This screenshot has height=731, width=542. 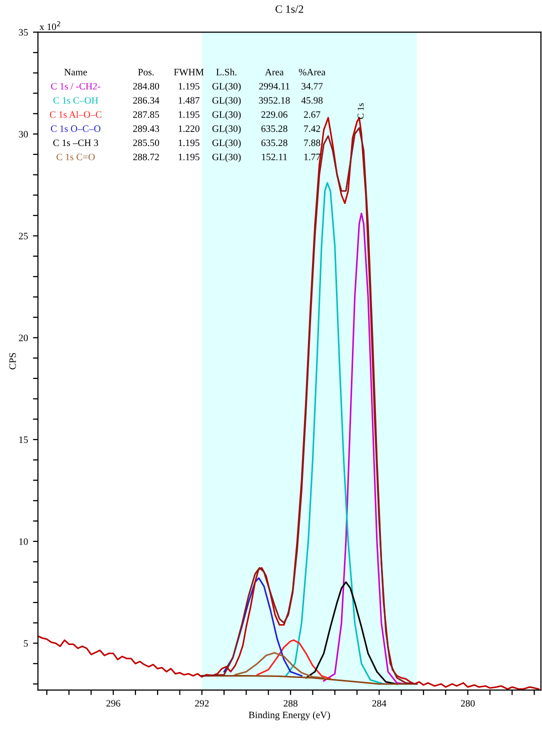 I want to click on y-tick-label: 25, so click(x=23, y=236).